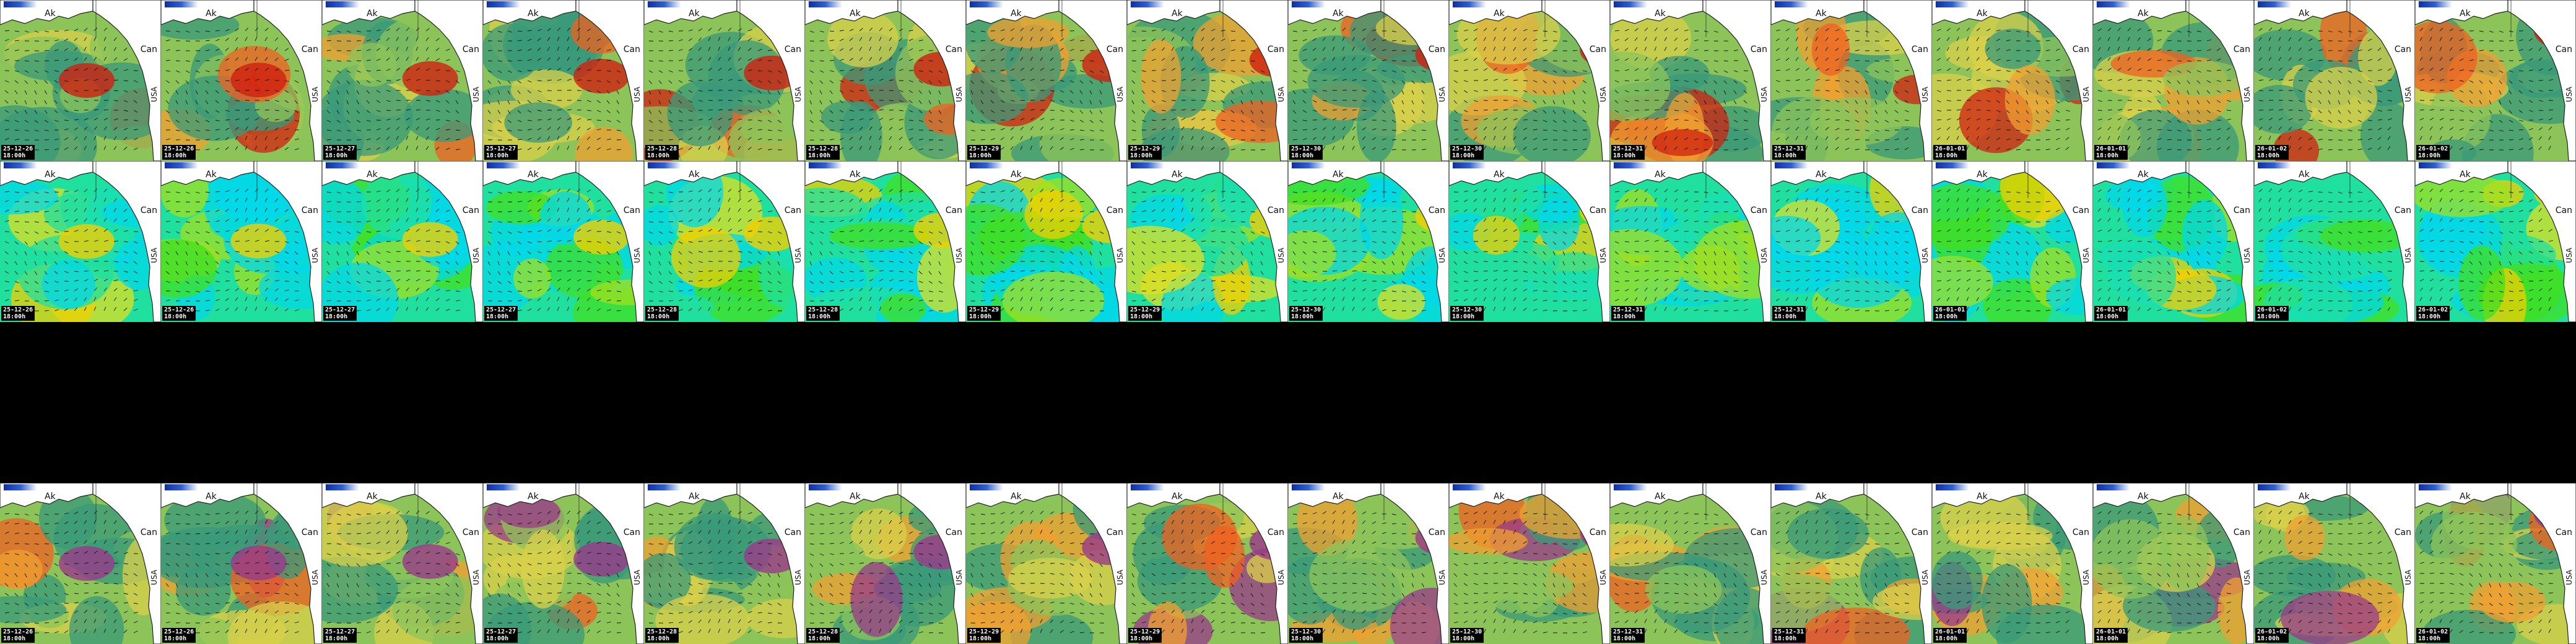  What do you see at coordinates (258, 80) in the screenshot?
I see `field-core` at bounding box center [258, 80].